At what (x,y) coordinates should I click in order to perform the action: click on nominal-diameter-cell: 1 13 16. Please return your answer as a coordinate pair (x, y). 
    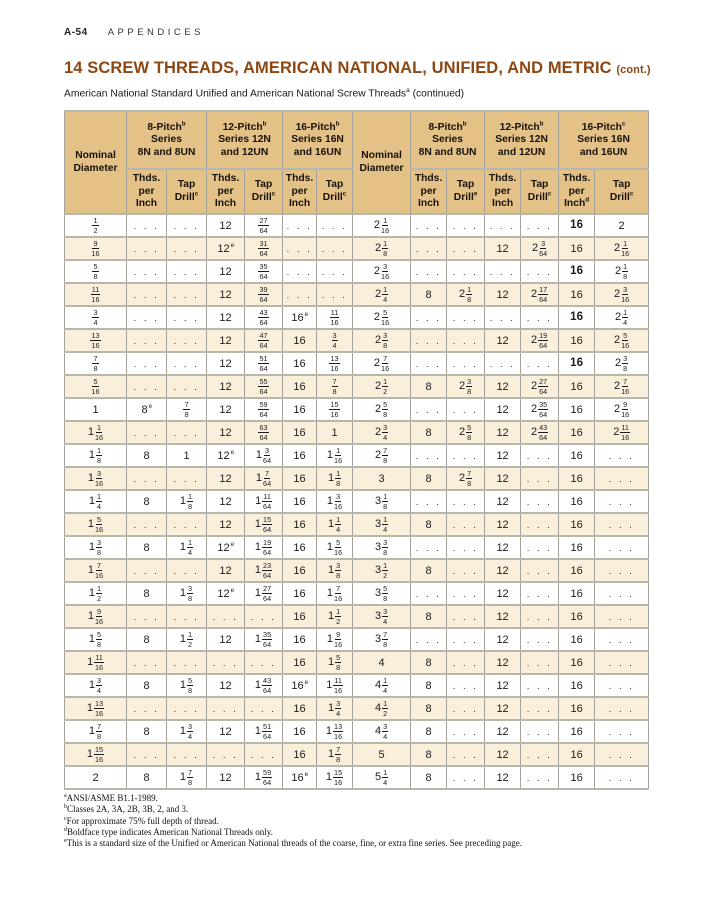
    Looking at the image, I should click on (95, 709).